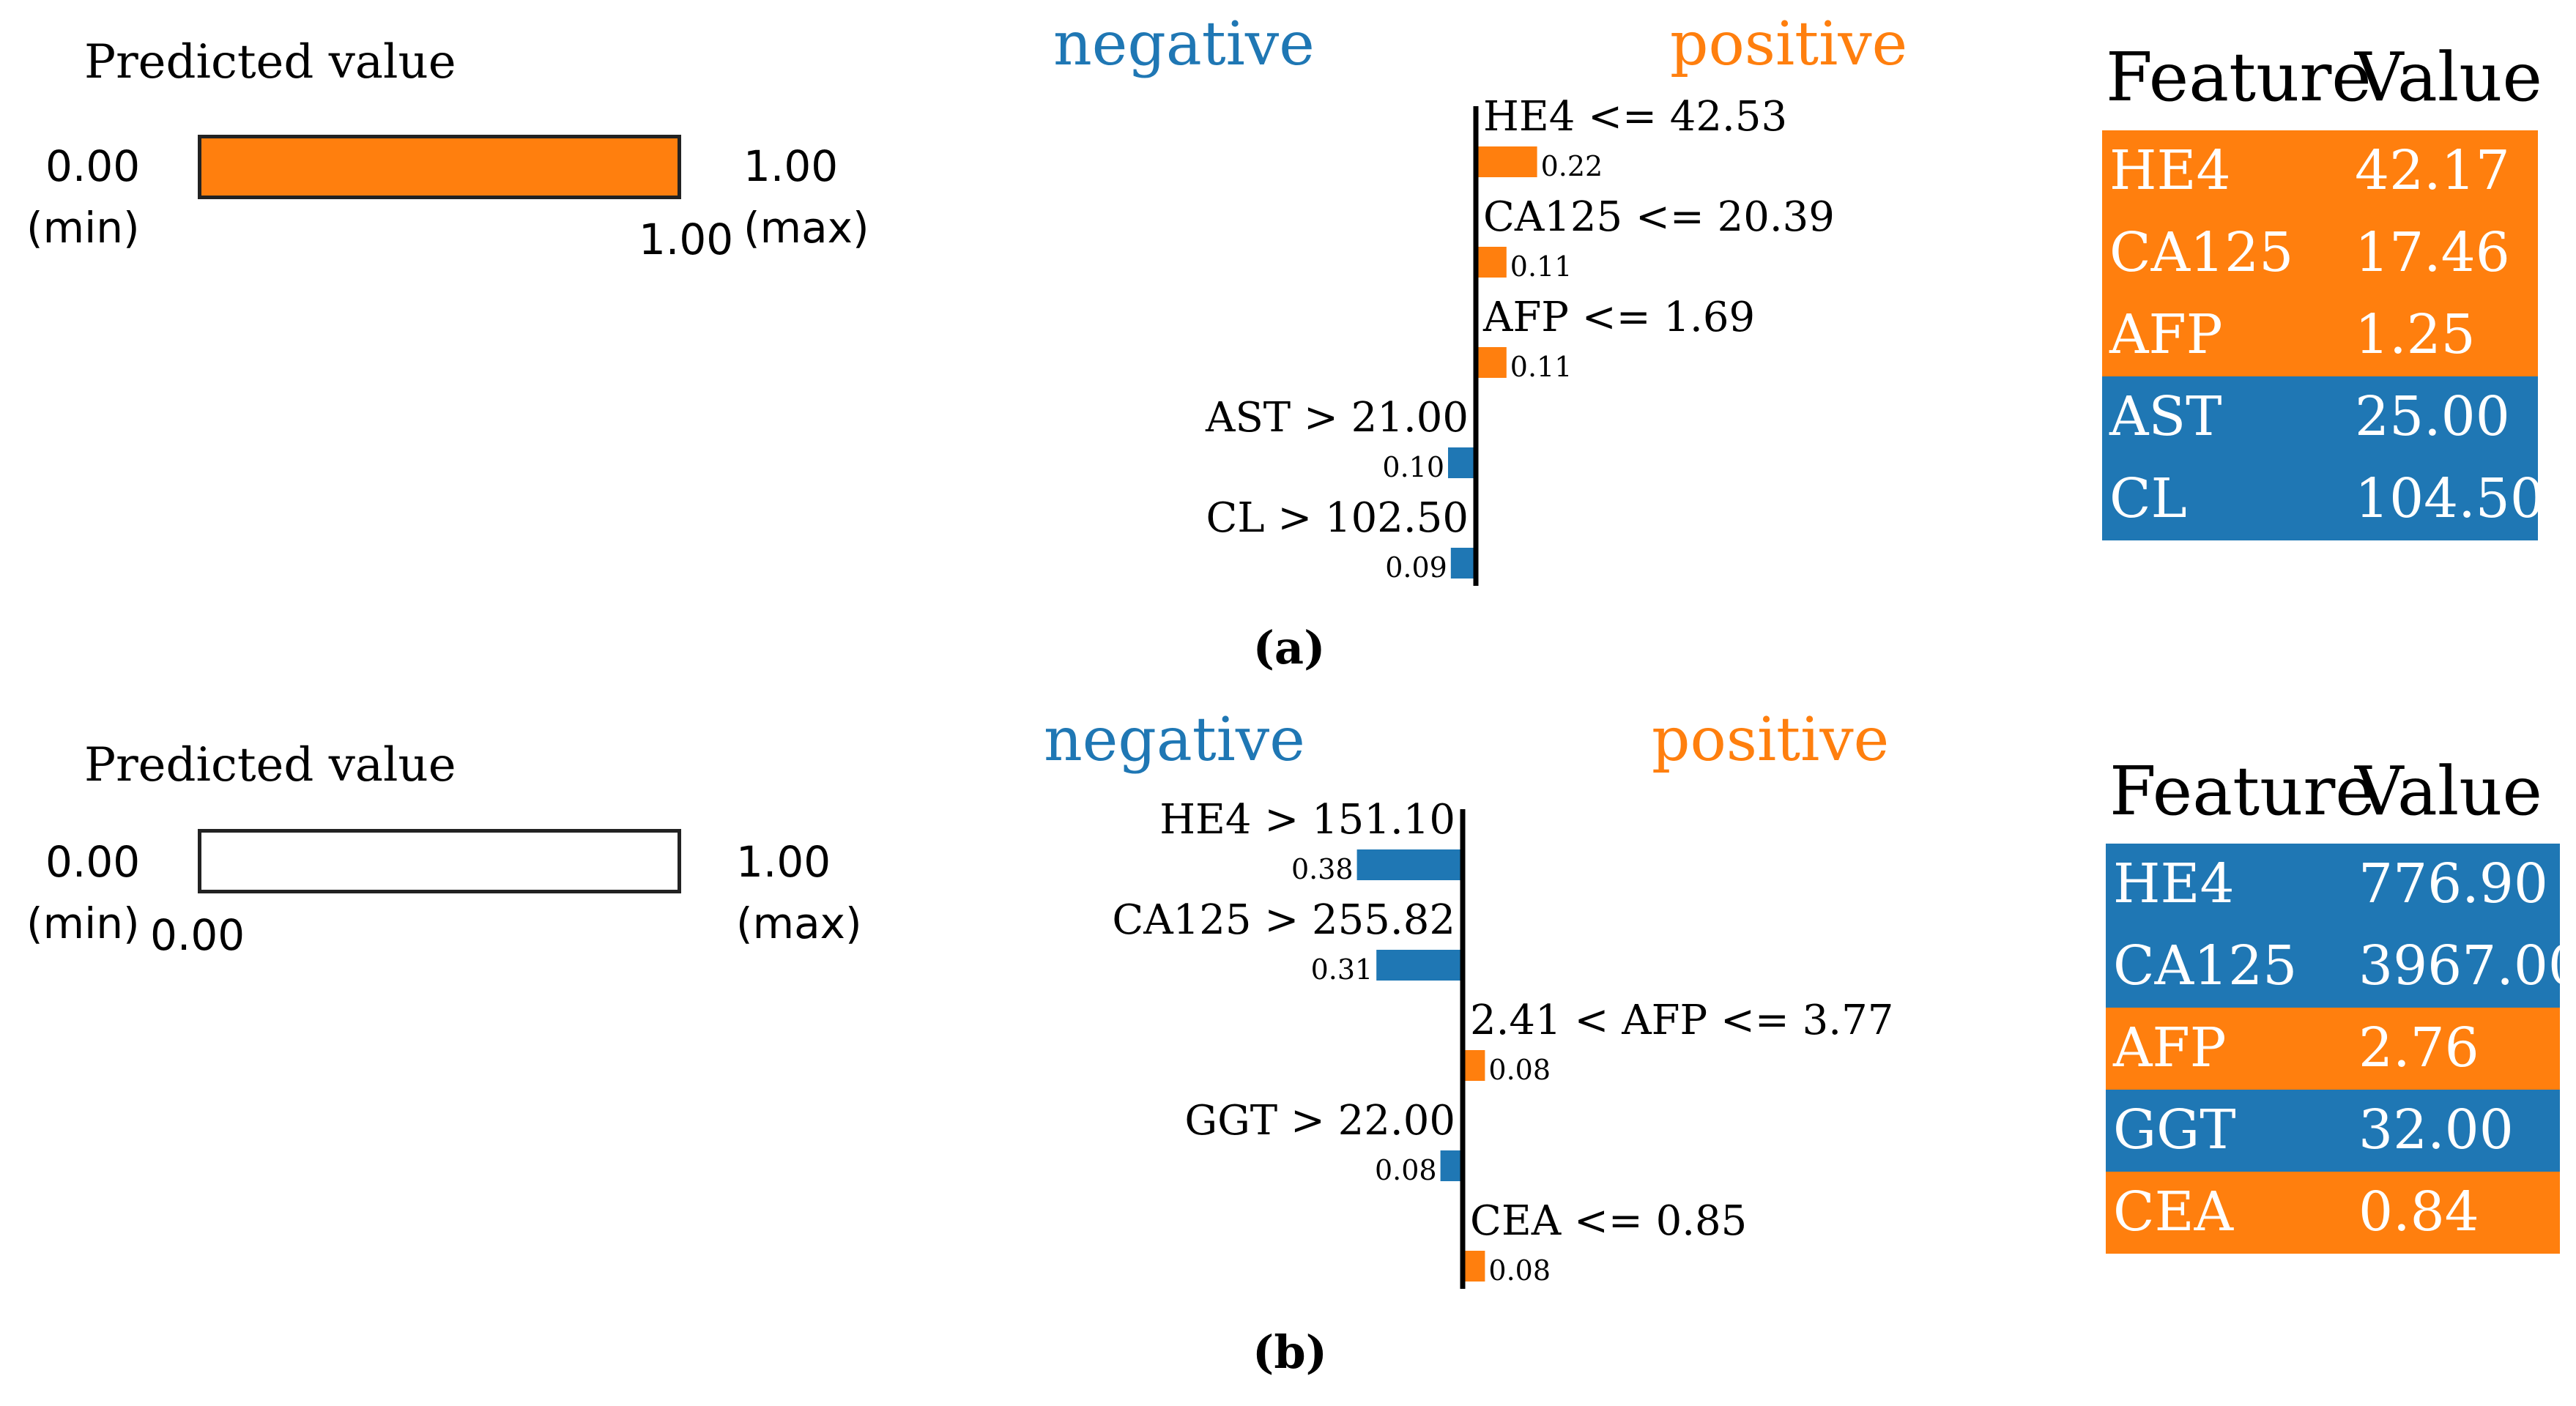  What do you see at coordinates (2432, 252) in the screenshot?
I see `feature-value: 17.46` at bounding box center [2432, 252].